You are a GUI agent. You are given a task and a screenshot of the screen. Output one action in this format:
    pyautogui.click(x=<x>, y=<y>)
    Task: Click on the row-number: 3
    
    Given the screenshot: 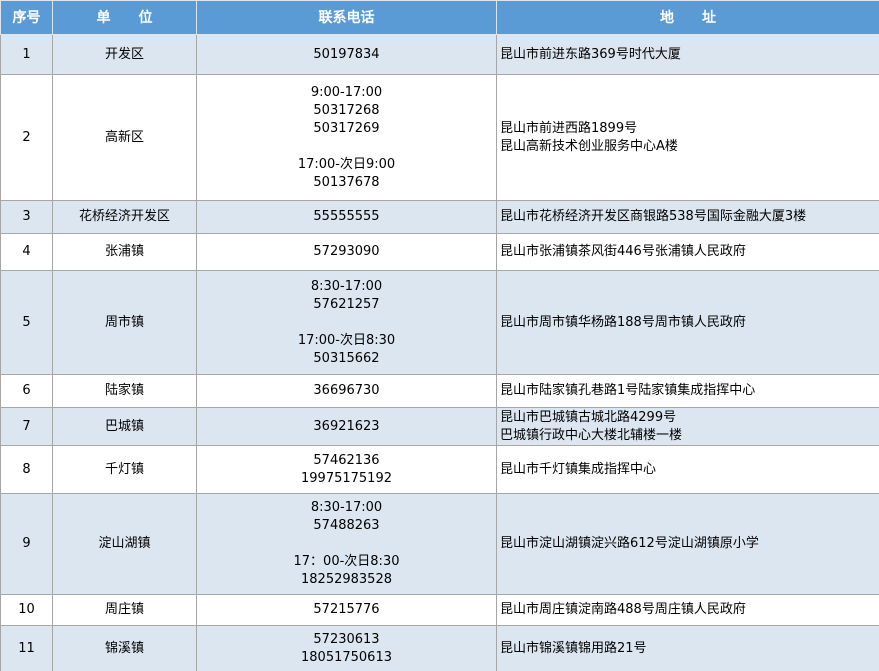 What is the action you would take?
    pyautogui.click(x=26, y=217)
    